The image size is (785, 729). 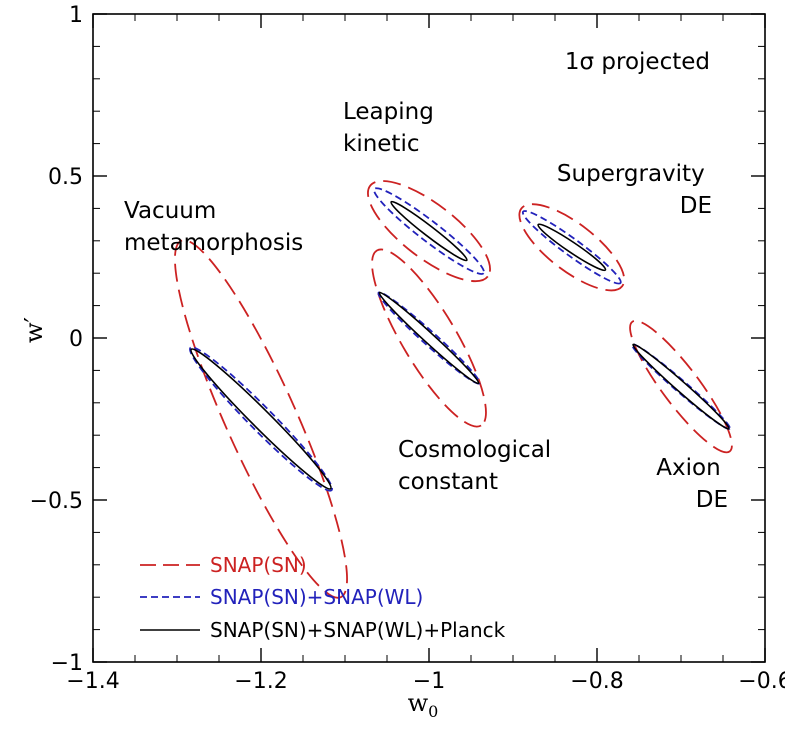 What do you see at coordinates (688, 468) in the screenshot?
I see `label-axion-line1: Axion` at bounding box center [688, 468].